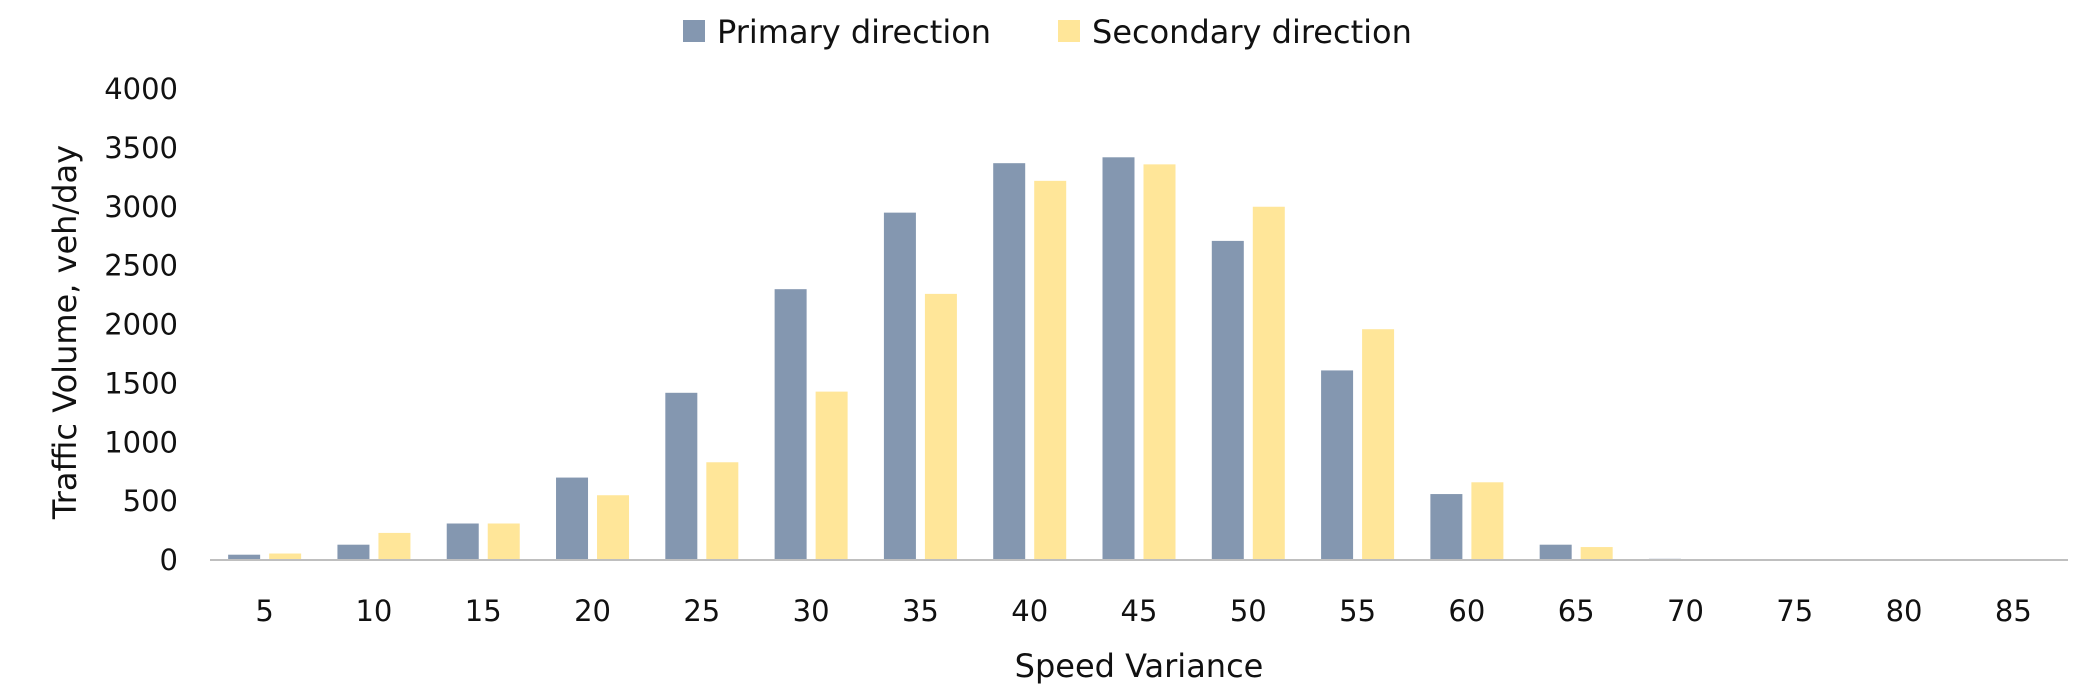 The width and height of the screenshot is (2100, 690). What do you see at coordinates (920, 611) in the screenshot?
I see `x-tick-label: 35` at bounding box center [920, 611].